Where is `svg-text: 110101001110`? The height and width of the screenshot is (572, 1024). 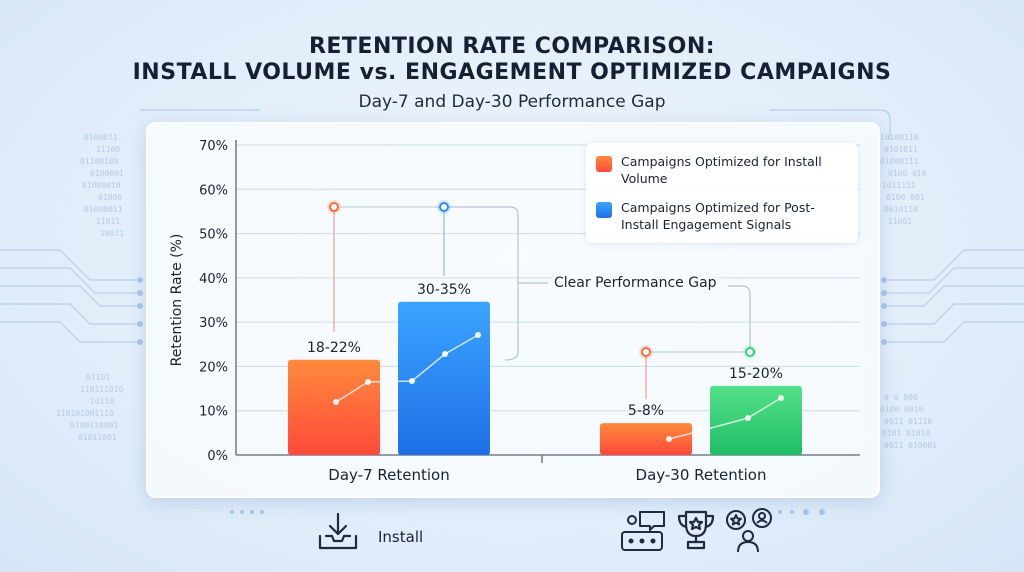 svg-text: 110101001110 is located at coordinates (85, 413).